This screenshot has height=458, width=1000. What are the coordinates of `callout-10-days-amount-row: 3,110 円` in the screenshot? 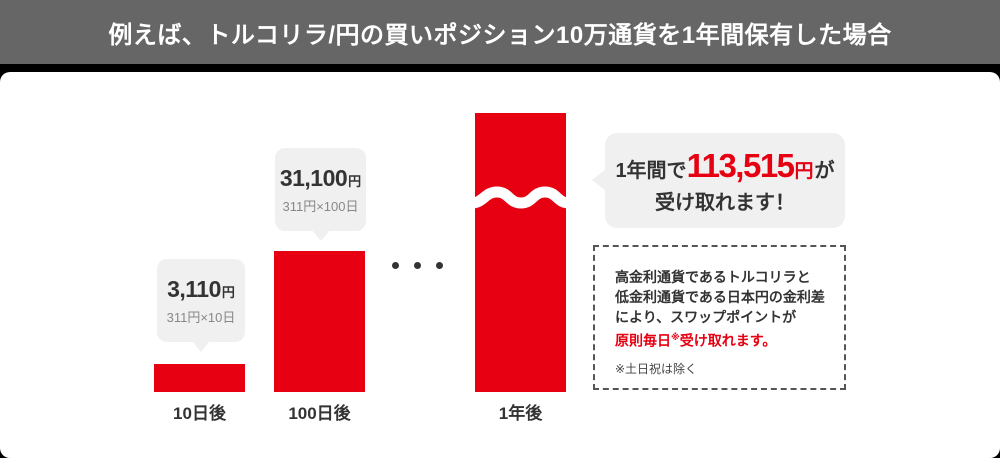 It's located at (201, 289).